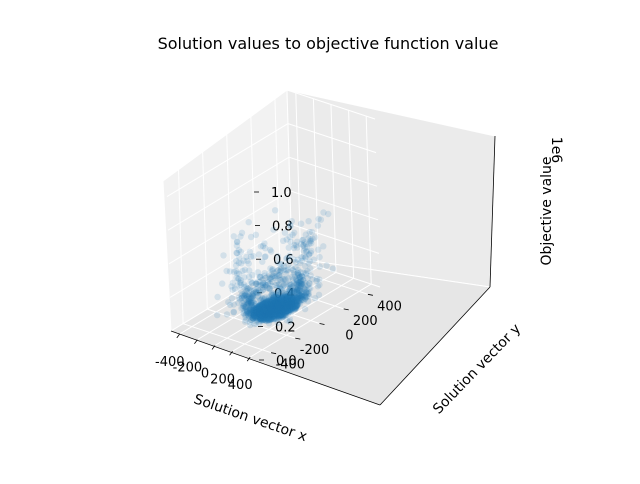  I want to click on y-gridline-floor, so click(251, 323).